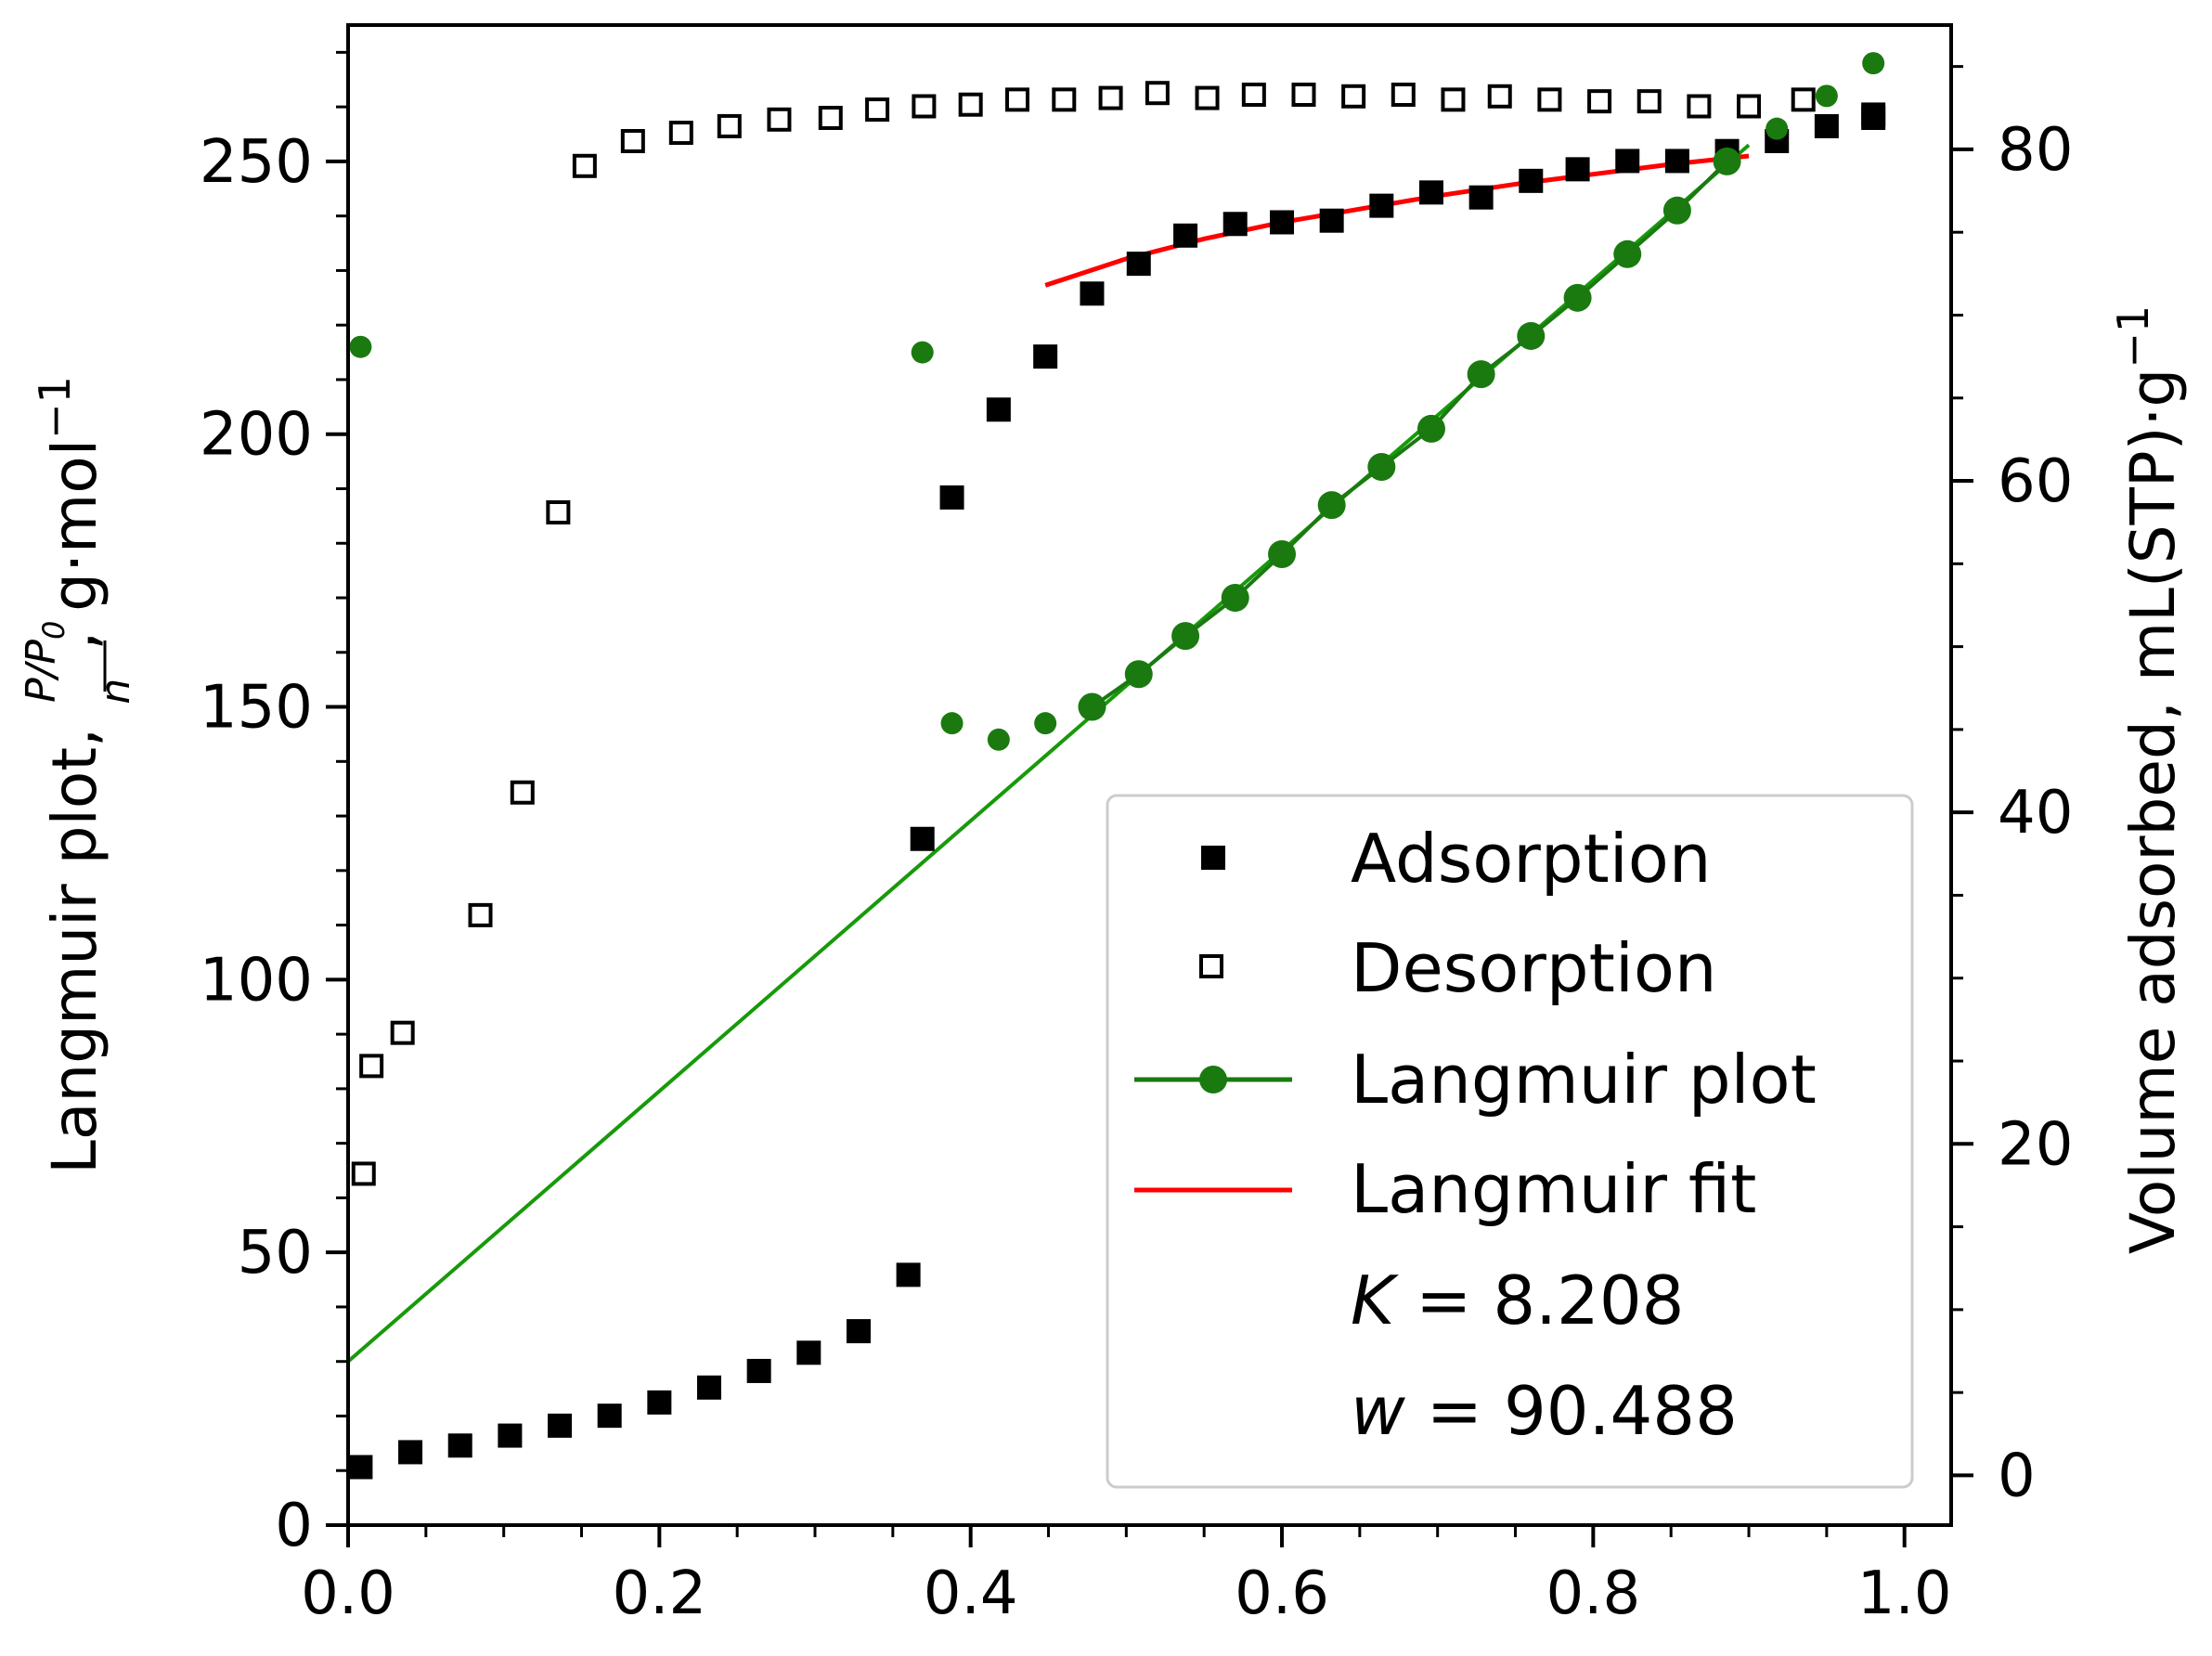  I want to click on left-axis-frac-num-sub: 0, so click(53, 630).